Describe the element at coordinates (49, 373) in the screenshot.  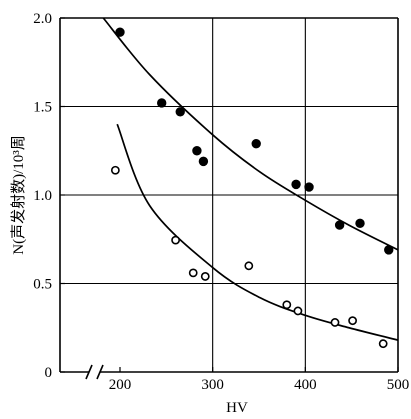
I see `y-tick-label: 0` at that location.